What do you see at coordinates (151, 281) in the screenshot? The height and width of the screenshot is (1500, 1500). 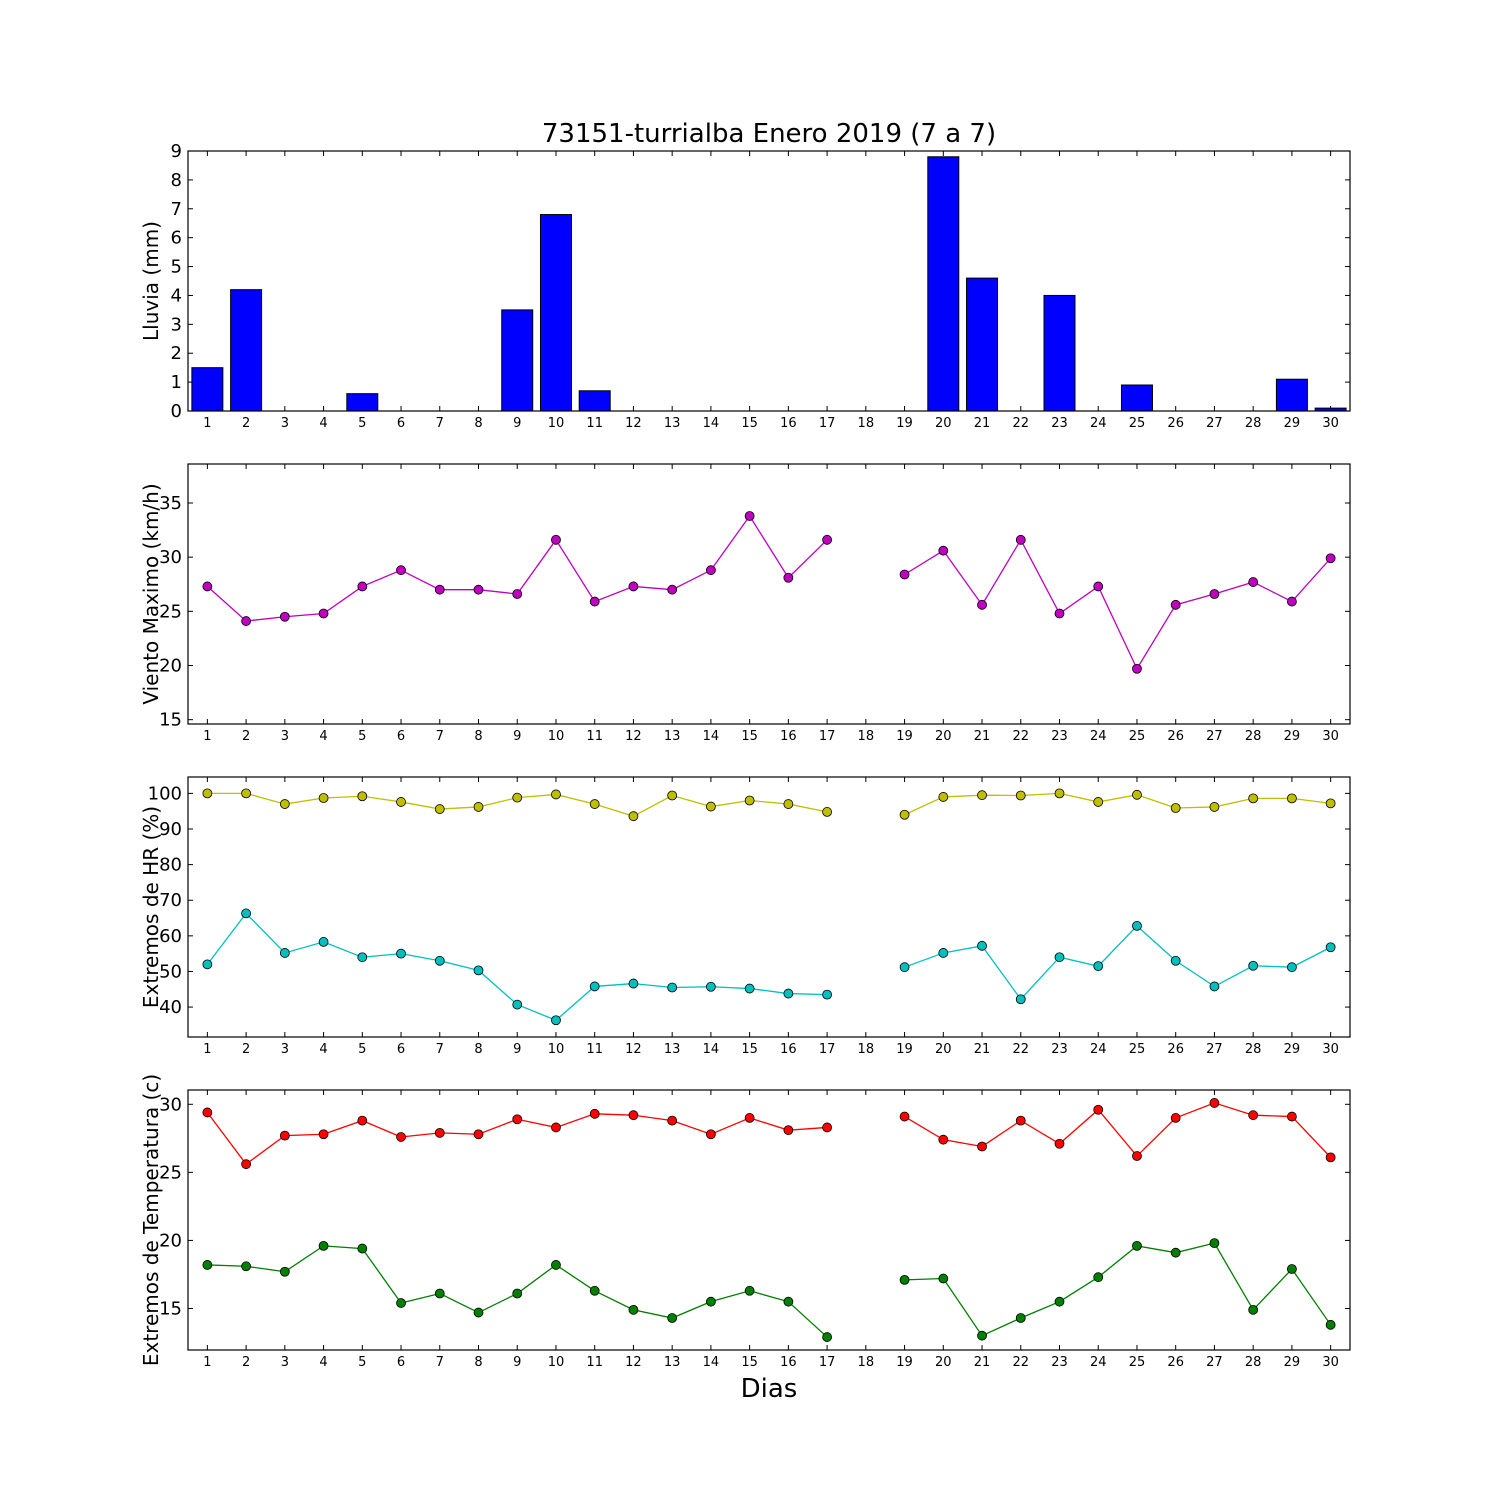 I see `y-axis-label: Lluvia (mm)` at bounding box center [151, 281].